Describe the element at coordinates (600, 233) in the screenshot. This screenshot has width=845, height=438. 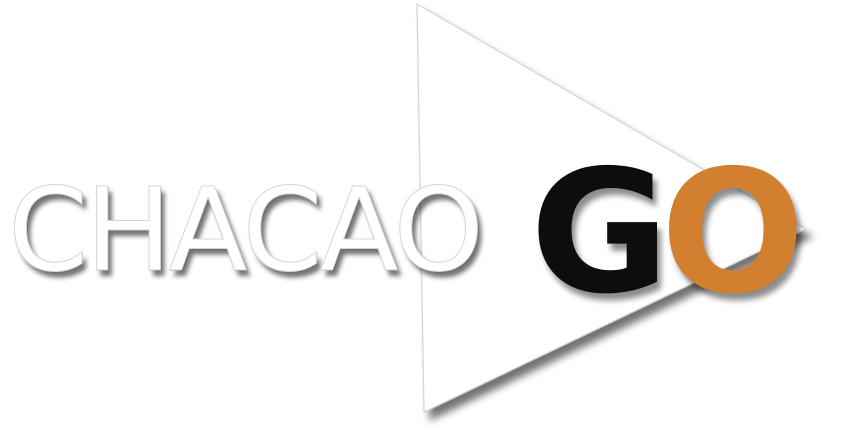
I see `brand-letter-g: G` at that location.